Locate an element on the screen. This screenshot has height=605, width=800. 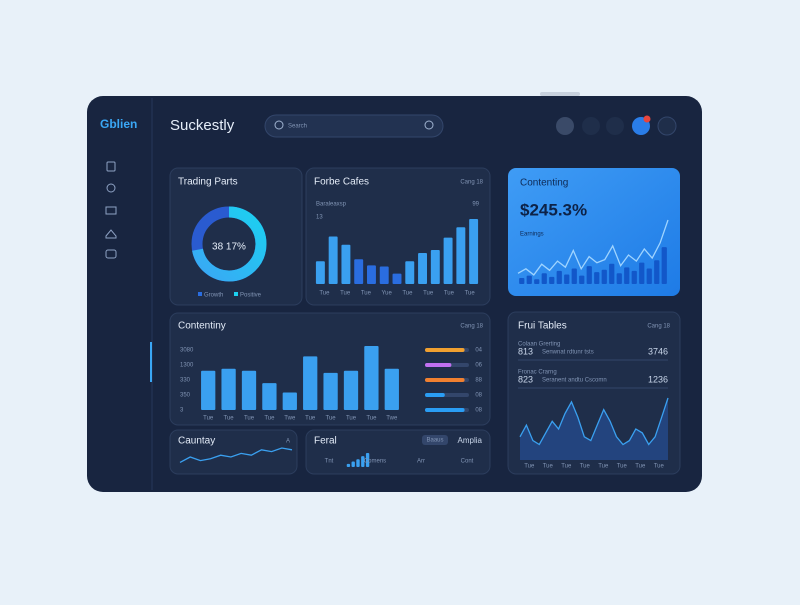
highlight-value: $245.3% is located at coordinates (553, 209).